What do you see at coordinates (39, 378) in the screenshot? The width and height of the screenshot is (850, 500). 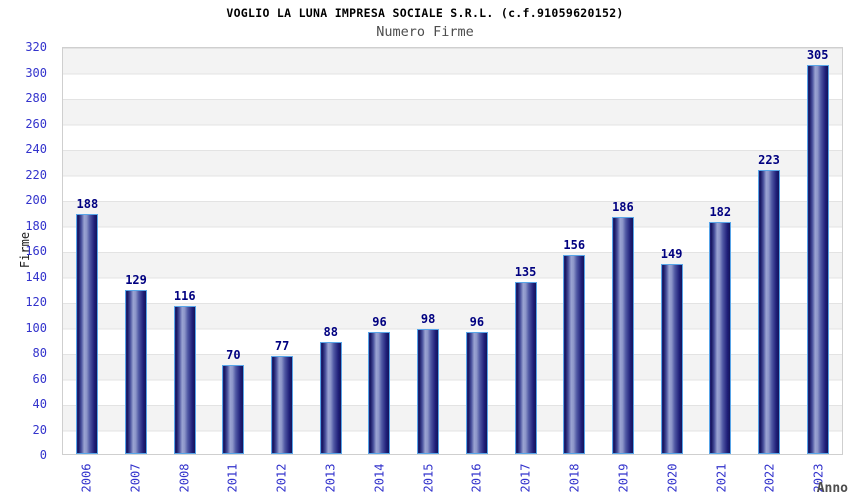 I see `y-tick-label: 60` at bounding box center [39, 378].